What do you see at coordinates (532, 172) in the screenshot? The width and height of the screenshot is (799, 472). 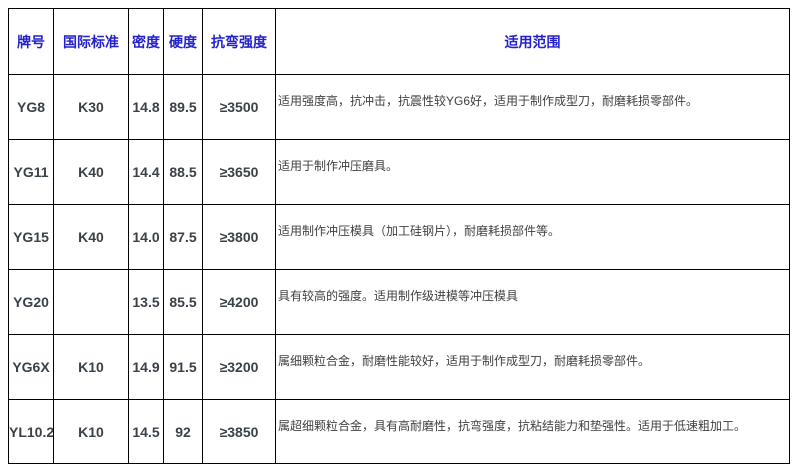 I see `range-cell: 适用于制作冲压磨具。` at bounding box center [532, 172].